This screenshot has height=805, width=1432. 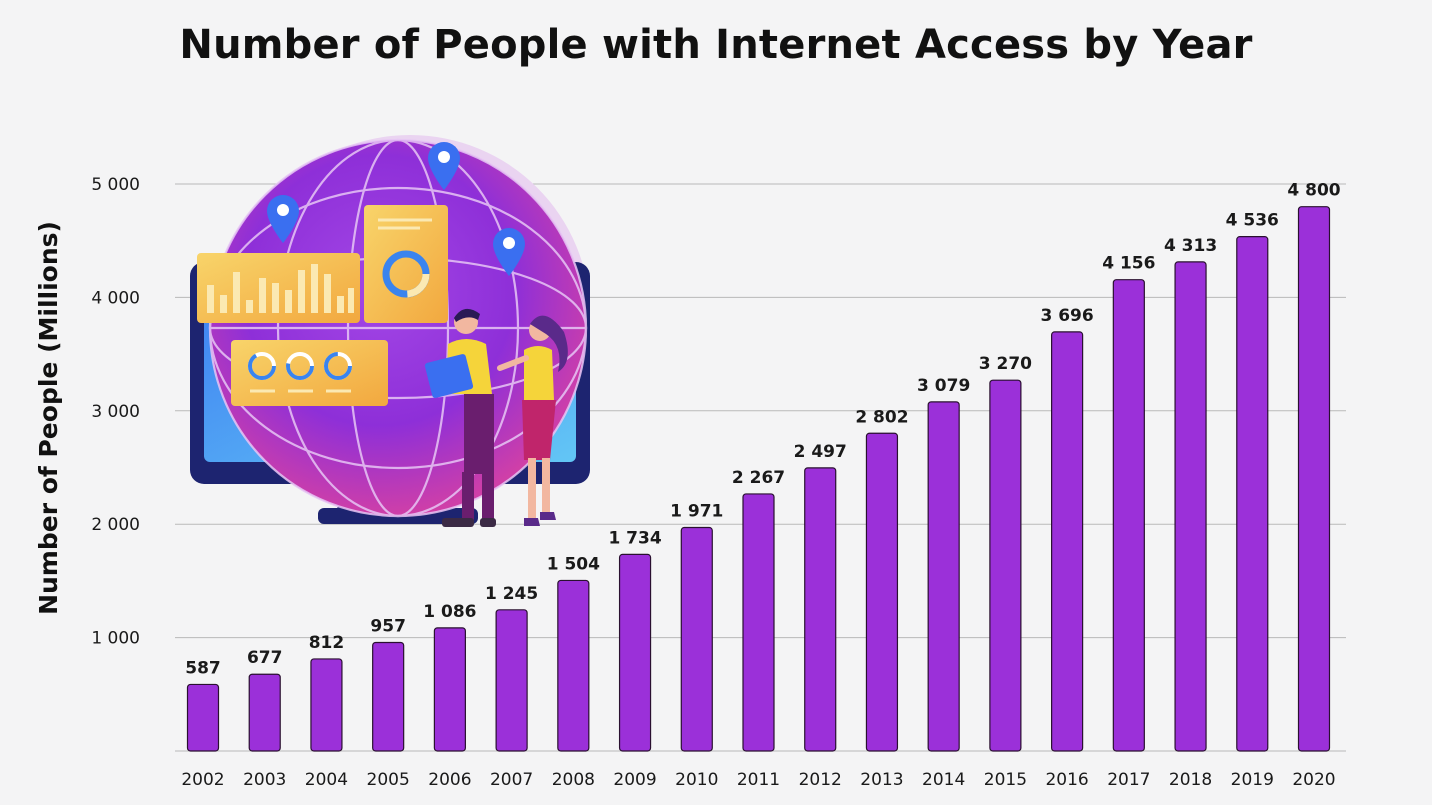 I want to click on data-label-2014: 3 079, so click(x=943, y=386).